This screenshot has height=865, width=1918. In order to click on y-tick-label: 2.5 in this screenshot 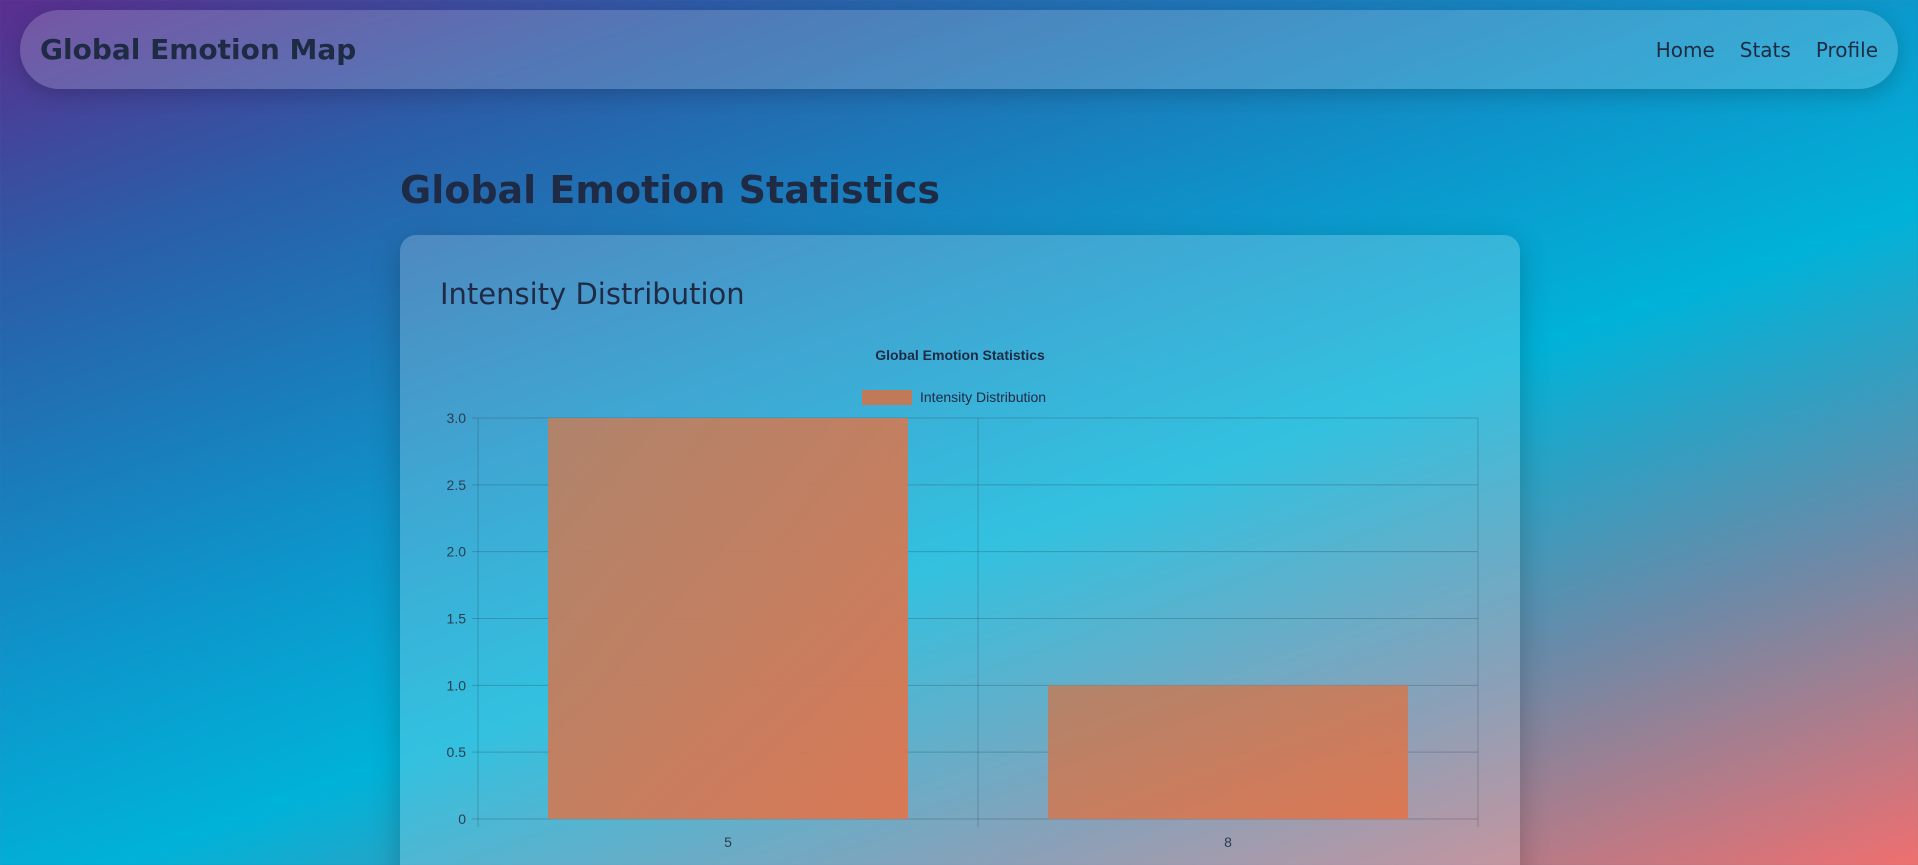, I will do `click(457, 485)`.